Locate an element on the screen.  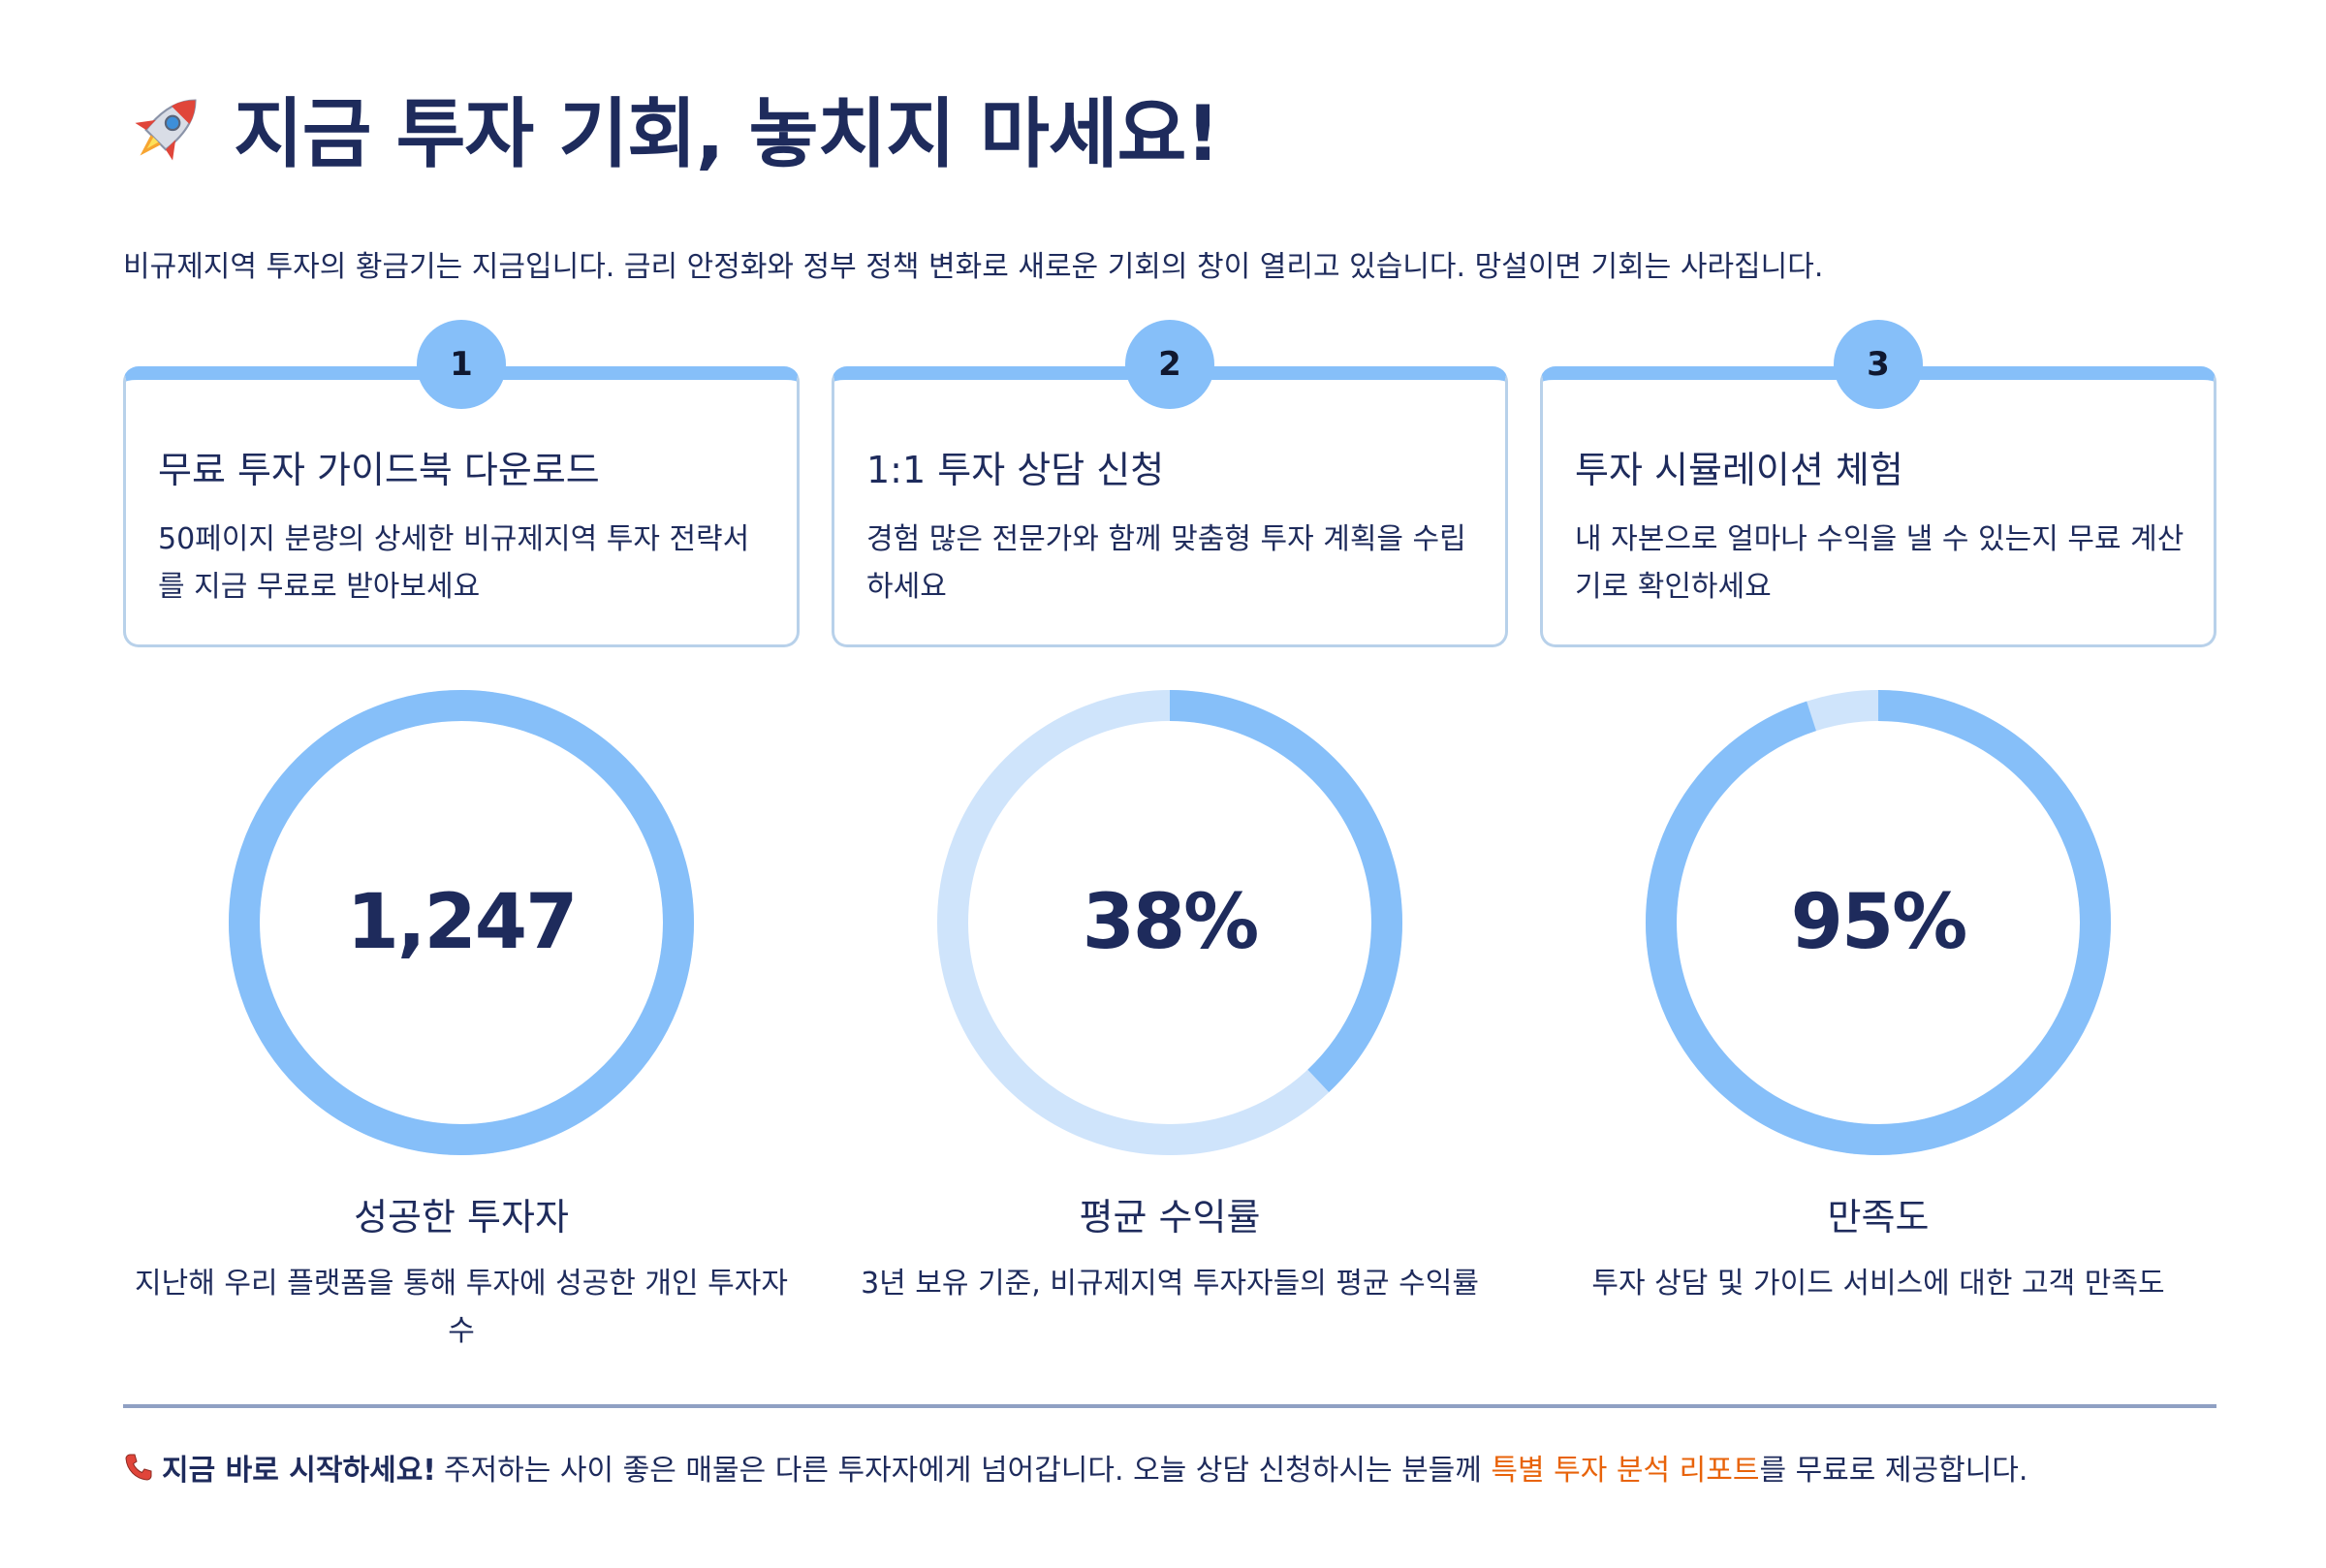
stat-satisfaction: 95% 만족도 투자 상담 및 가이드 서비스에 대한 고객 만족도 is located at coordinates (1878, 1017).